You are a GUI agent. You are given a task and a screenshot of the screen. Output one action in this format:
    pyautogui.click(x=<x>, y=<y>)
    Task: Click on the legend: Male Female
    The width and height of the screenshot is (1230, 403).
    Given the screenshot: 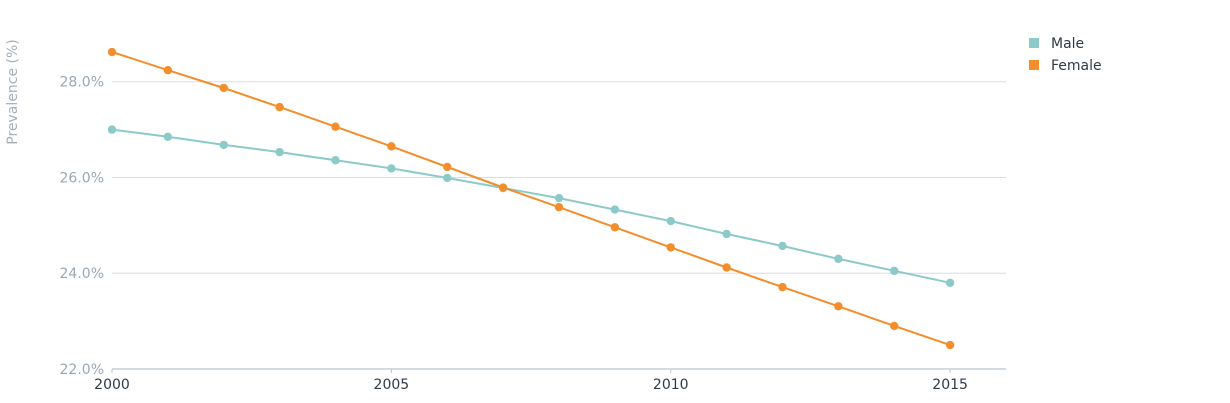 What is the action you would take?
    pyautogui.click(x=1065, y=55)
    